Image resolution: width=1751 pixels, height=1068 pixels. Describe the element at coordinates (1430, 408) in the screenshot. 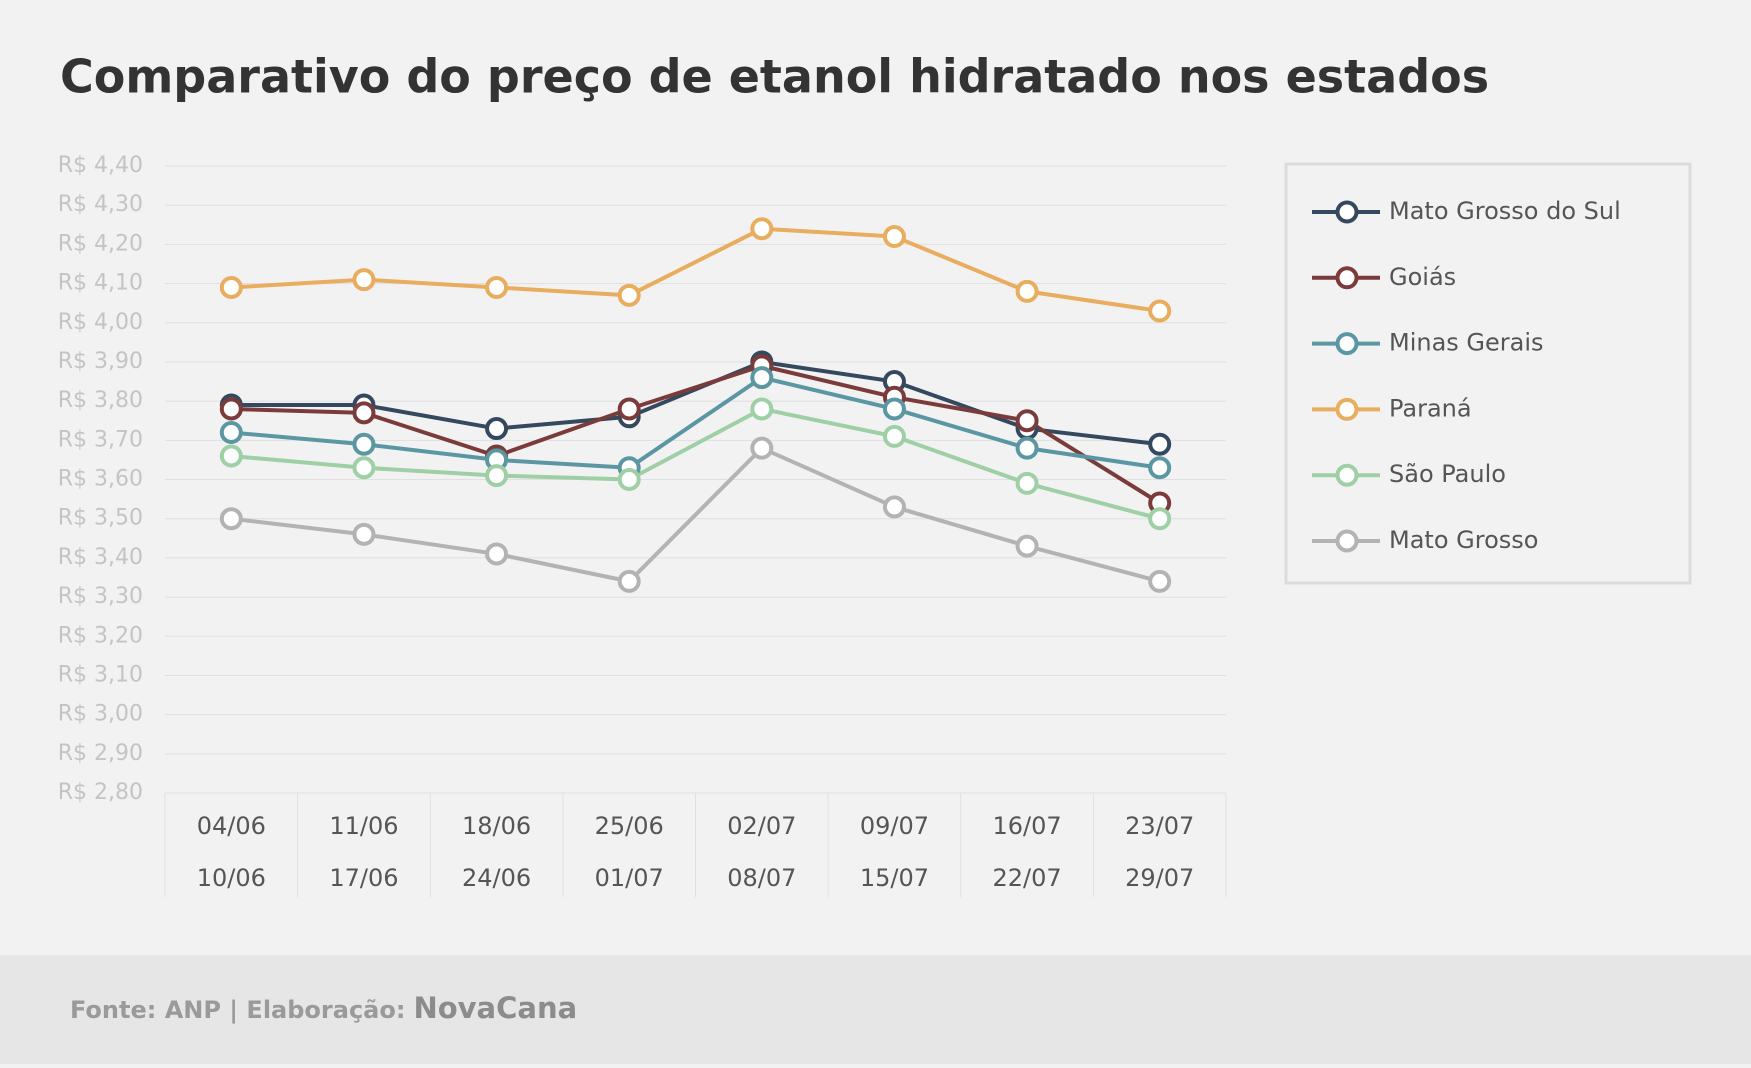

I see `legend-label: Paraná` at that location.